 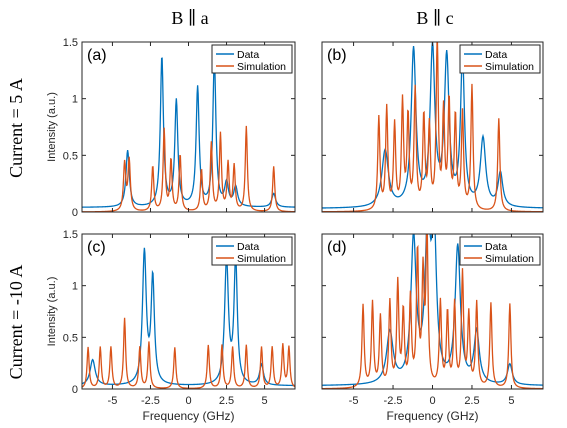 What do you see at coordinates (16, 322) in the screenshot?
I see `row-title-current-minus-10a: Current = -10 A` at bounding box center [16, 322].